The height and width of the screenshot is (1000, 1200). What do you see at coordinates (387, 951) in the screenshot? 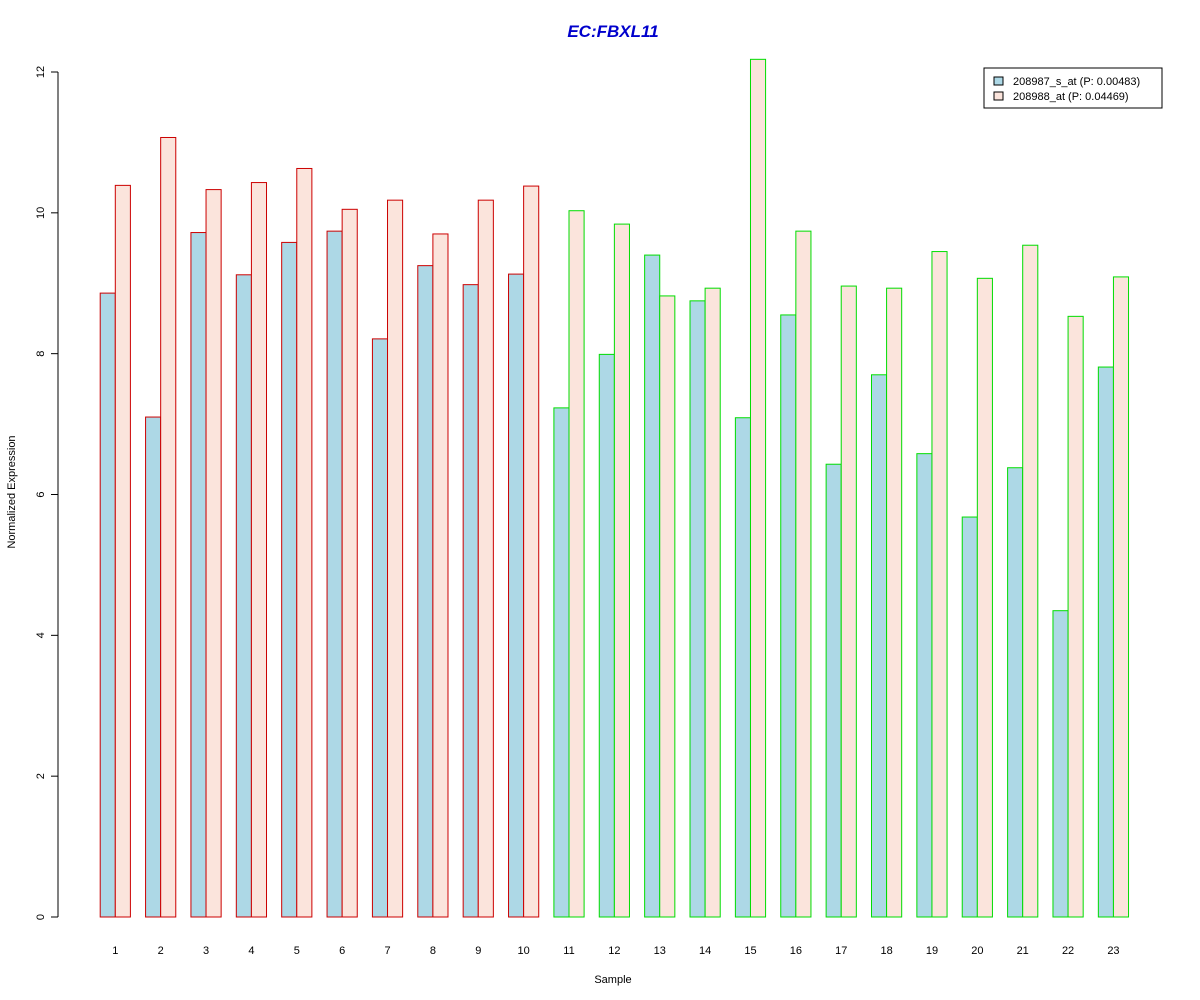
I see `x-tick-label: 7` at bounding box center [387, 951].